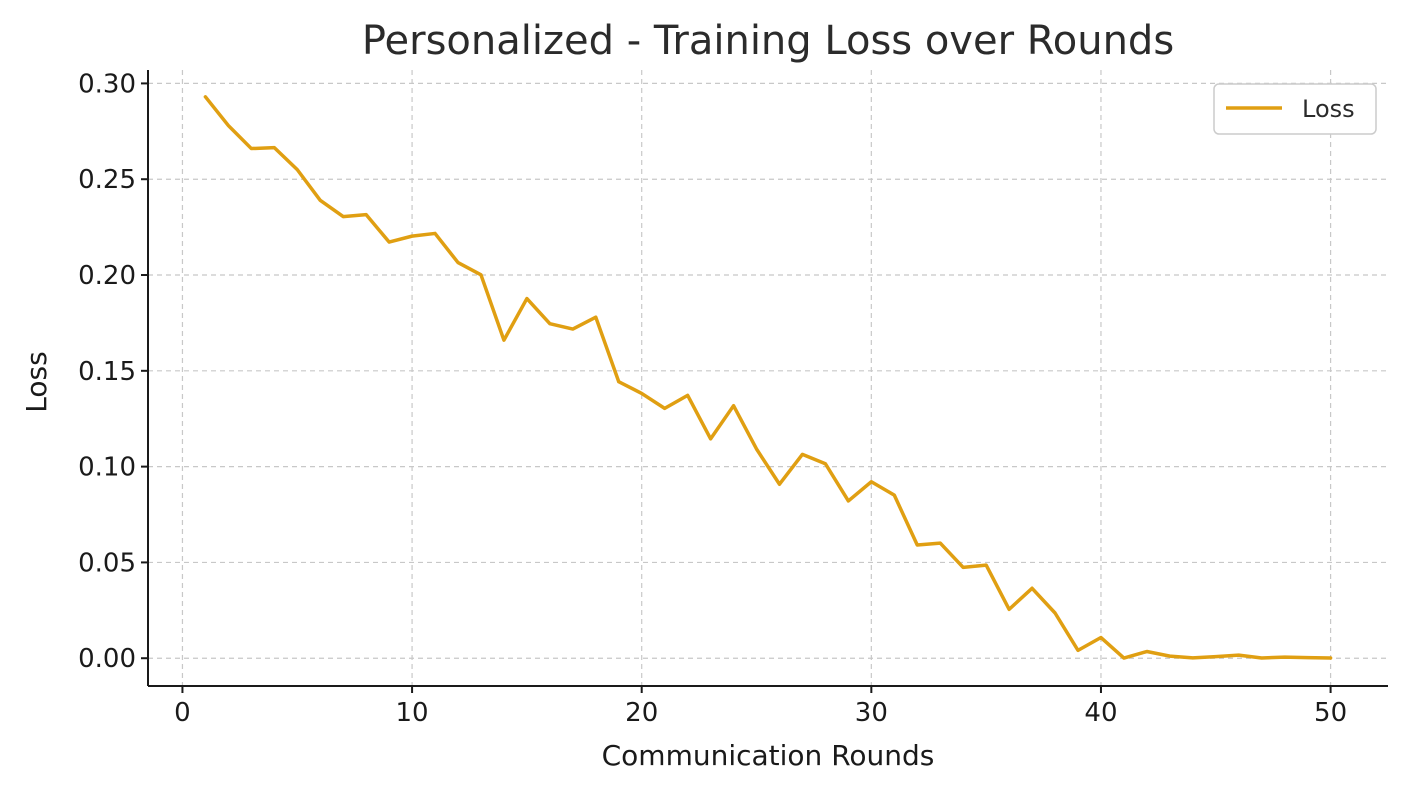 The width and height of the screenshot is (1408, 793). I want to click on x-tick-label: 30, so click(871, 713).